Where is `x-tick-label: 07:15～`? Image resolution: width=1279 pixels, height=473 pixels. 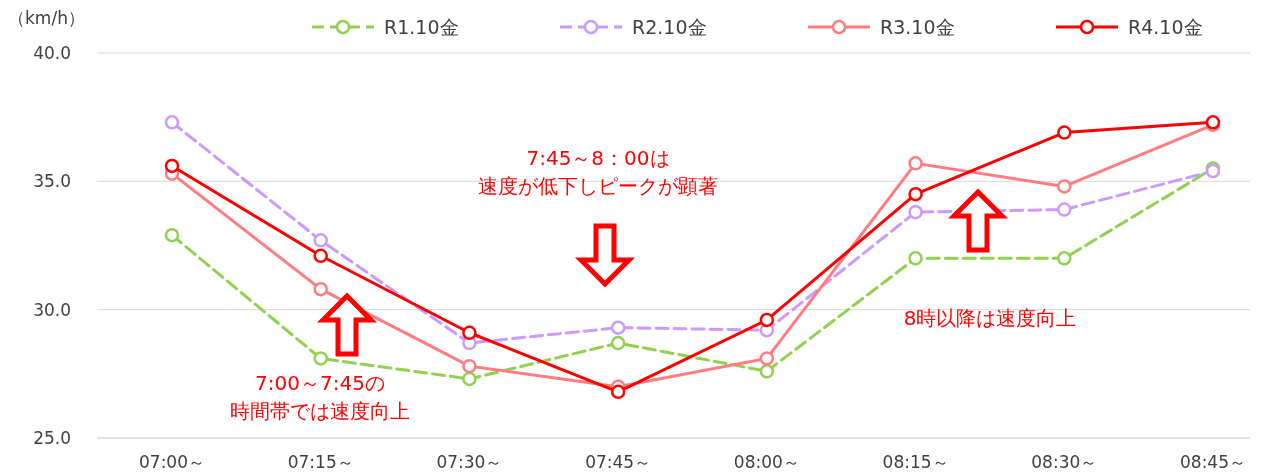
x-tick-label: 07:15～ is located at coordinates (320, 462).